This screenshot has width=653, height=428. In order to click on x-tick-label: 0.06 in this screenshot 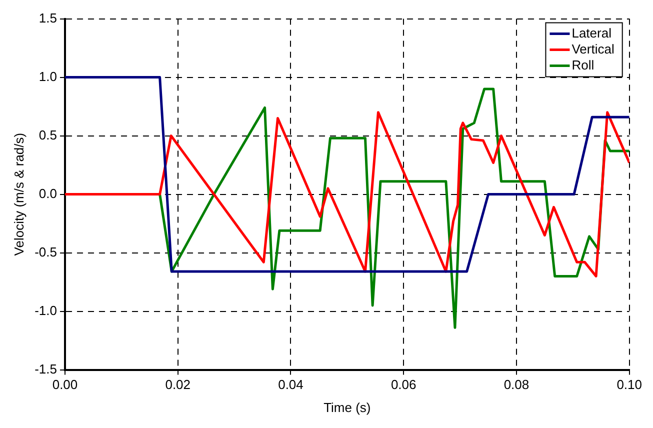, I will do `click(403, 384)`.